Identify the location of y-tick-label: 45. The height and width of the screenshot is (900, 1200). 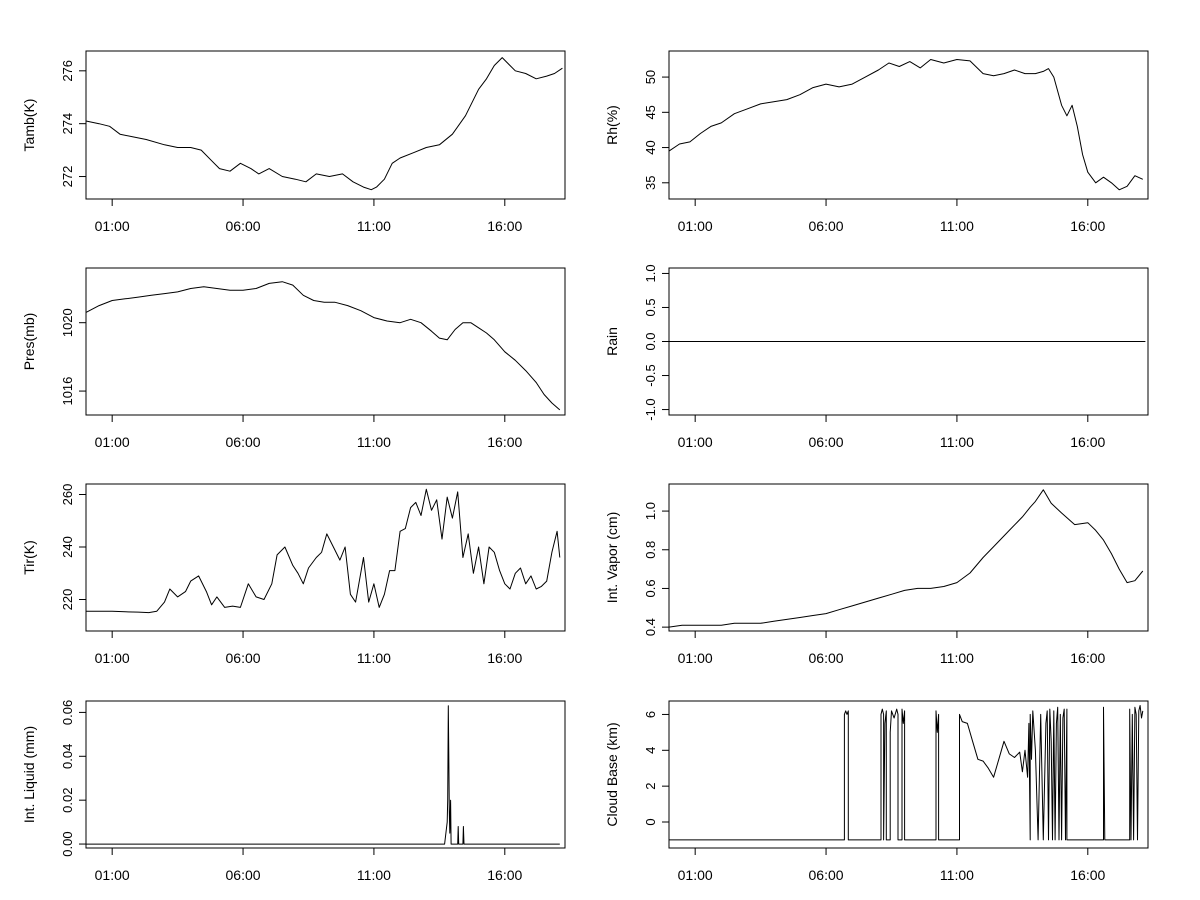
(650, 112).